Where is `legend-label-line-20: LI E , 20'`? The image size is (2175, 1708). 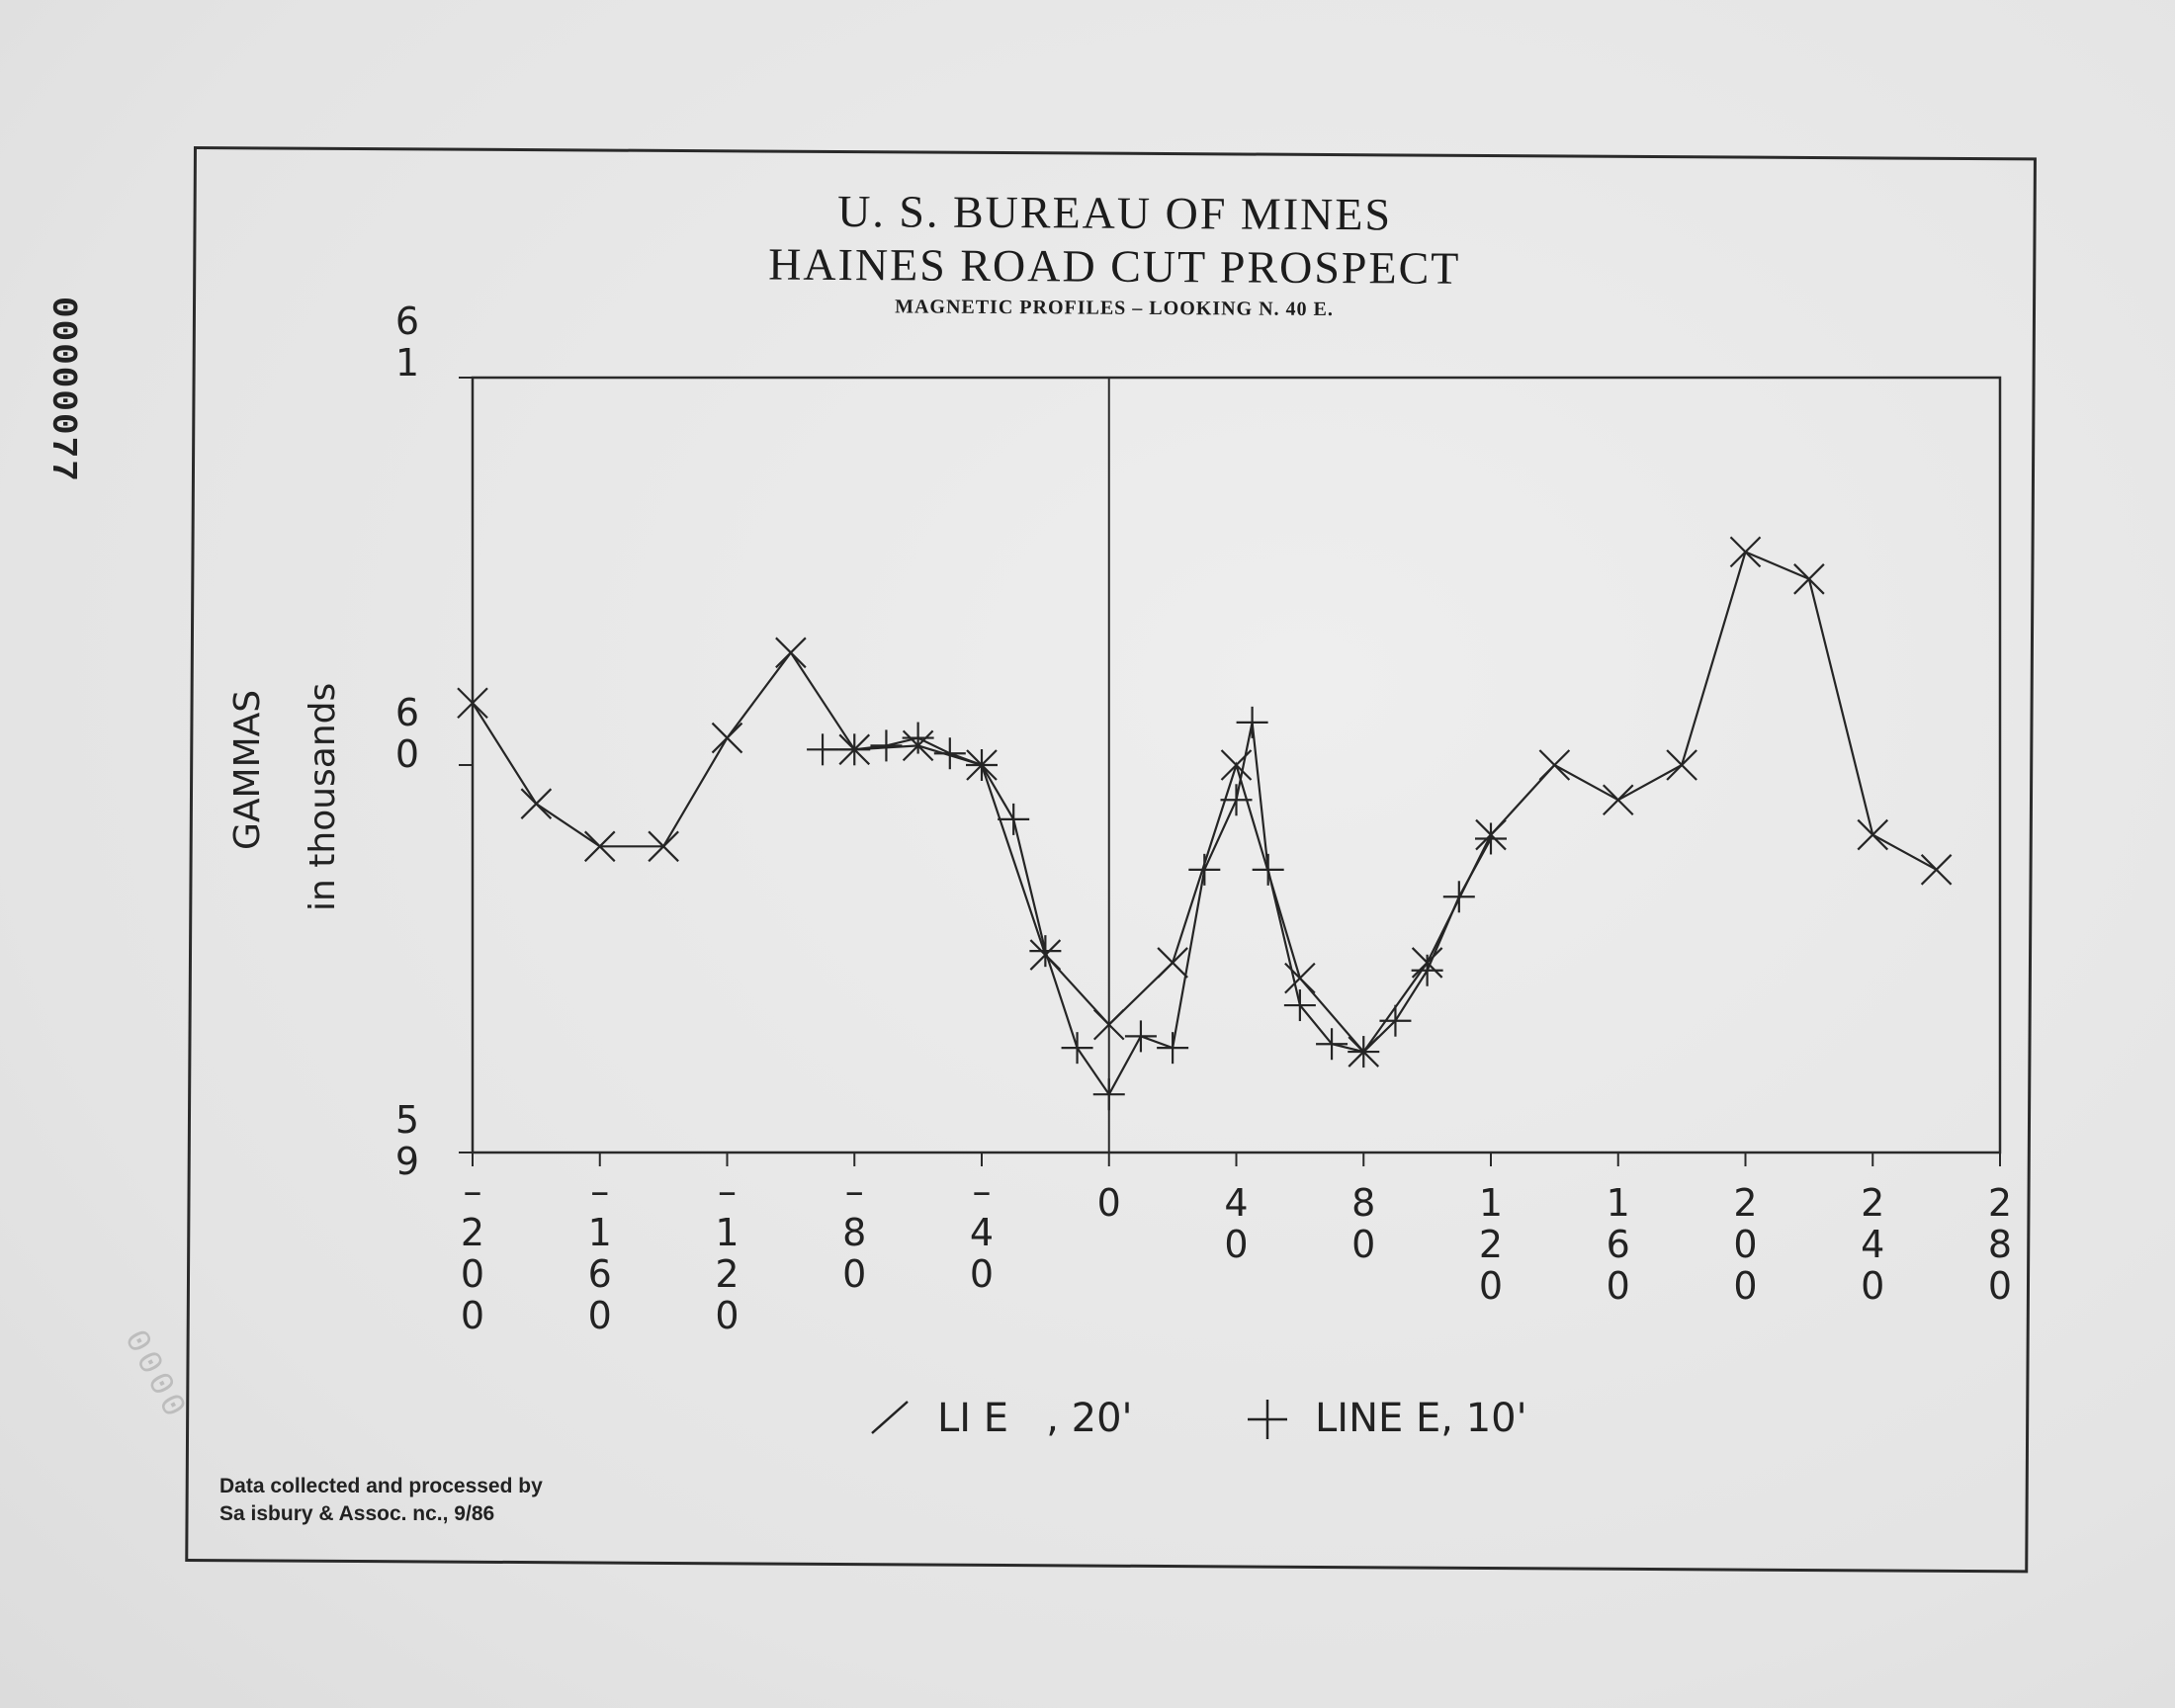
legend-label-line-20: LI E , 20' is located at coordinates (1035, 1419).